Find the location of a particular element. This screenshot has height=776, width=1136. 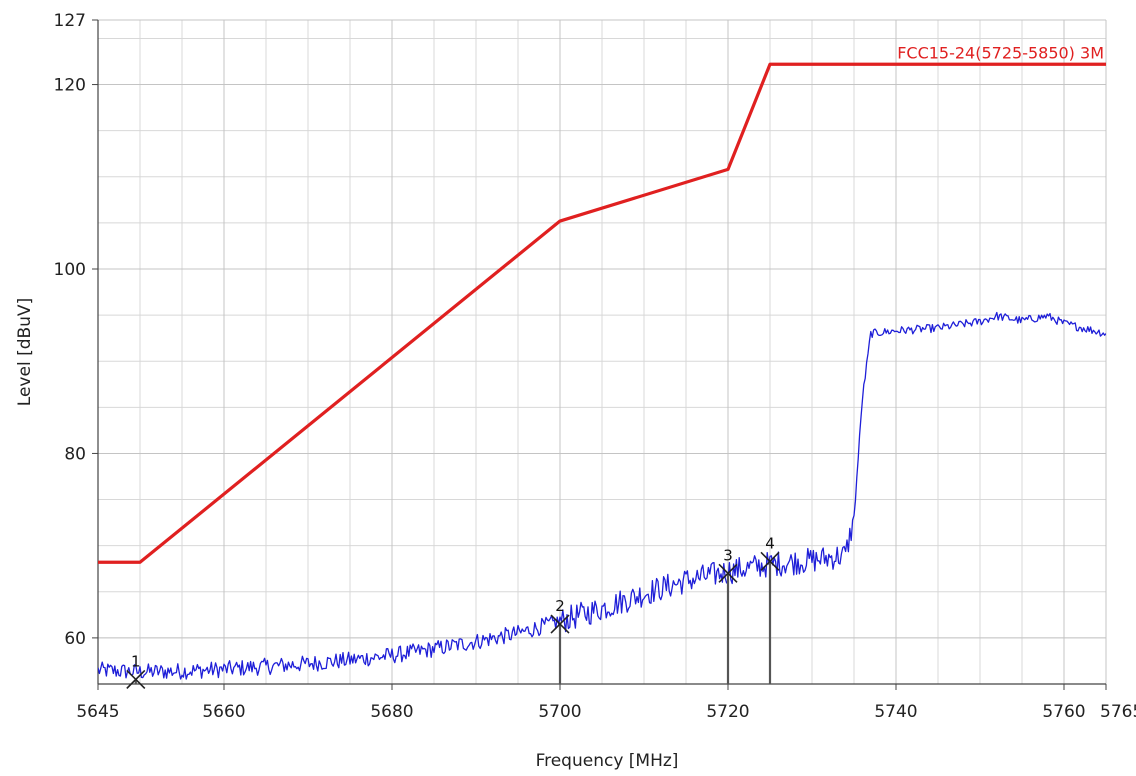

x-tick-label: 5660 is located at coordinates (223, 712).